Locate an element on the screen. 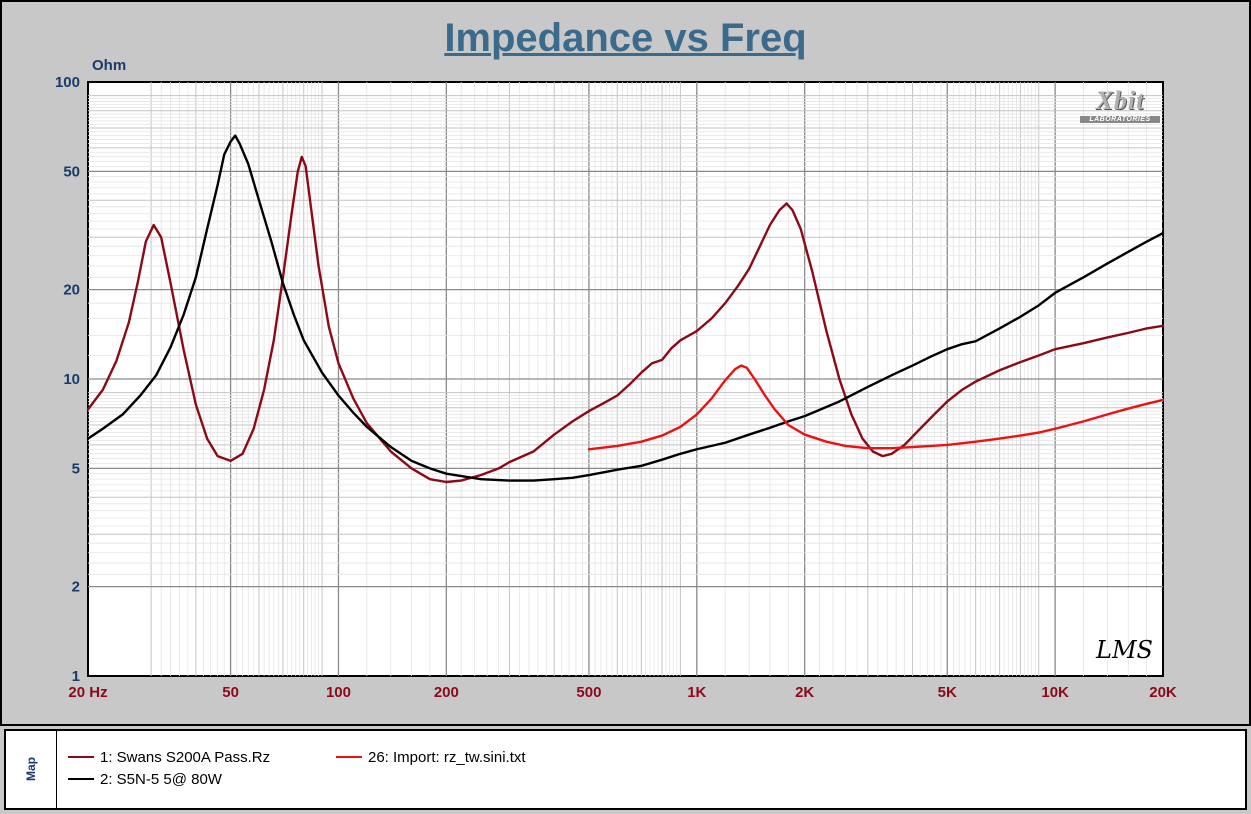 The image size is (1251, 814). y-tick-label: 1 is located at coordinates (76, 676).